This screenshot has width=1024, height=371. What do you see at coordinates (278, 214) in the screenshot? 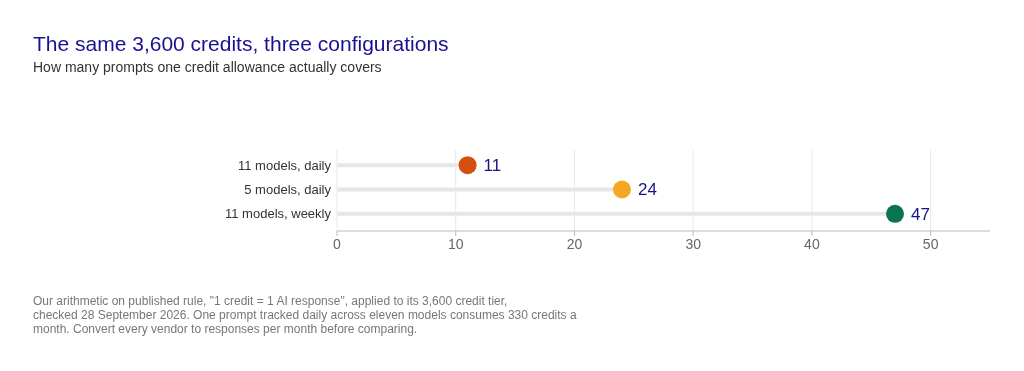
I see `y-tick-label: 11 models, weekly` at bounding box center [278, 214].